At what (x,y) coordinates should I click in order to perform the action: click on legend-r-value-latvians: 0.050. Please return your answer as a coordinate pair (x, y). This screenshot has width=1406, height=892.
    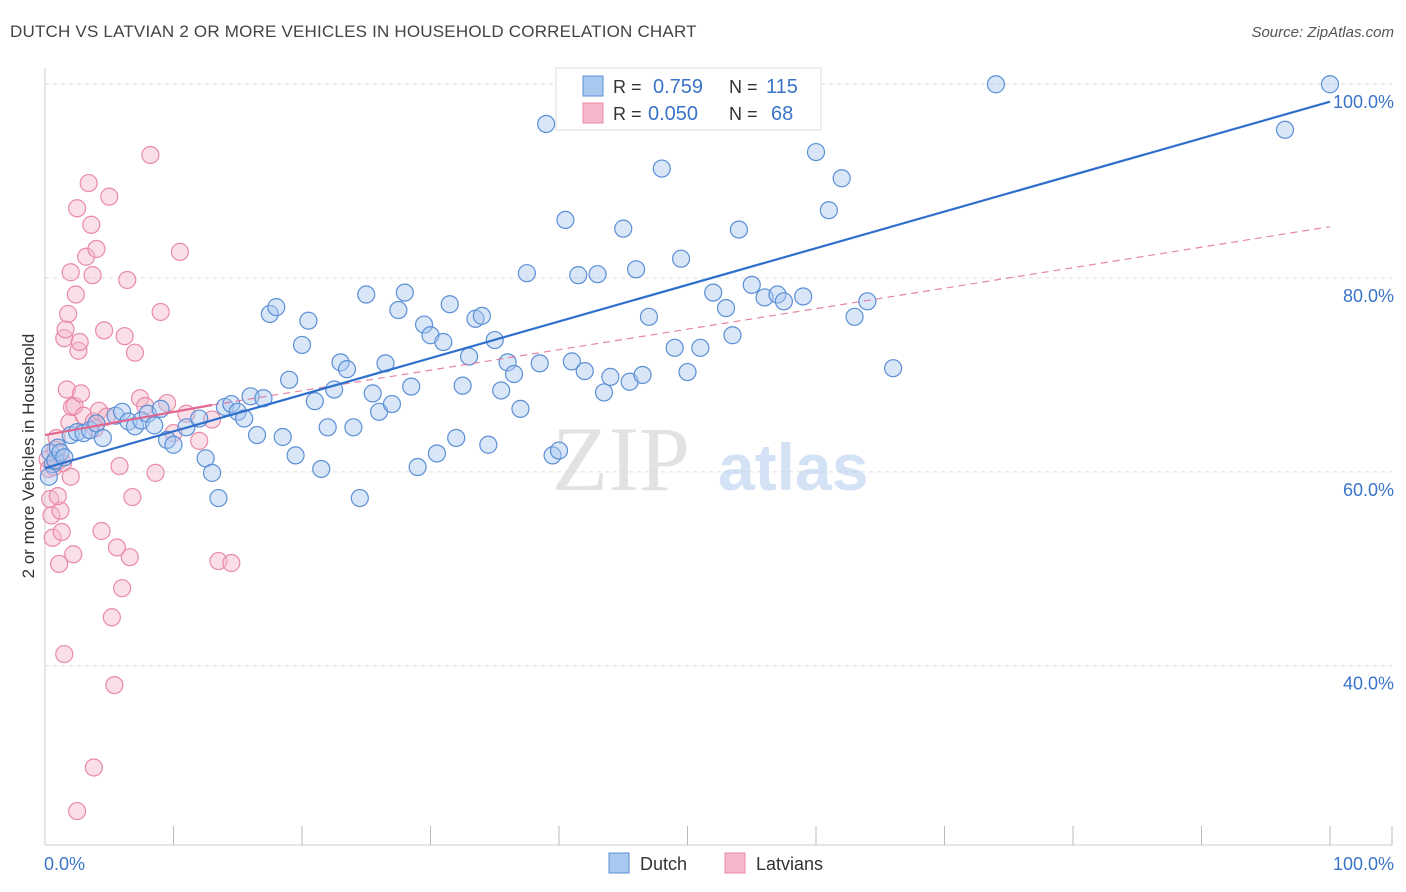
    Looking at the image, I should click on (673, 114).